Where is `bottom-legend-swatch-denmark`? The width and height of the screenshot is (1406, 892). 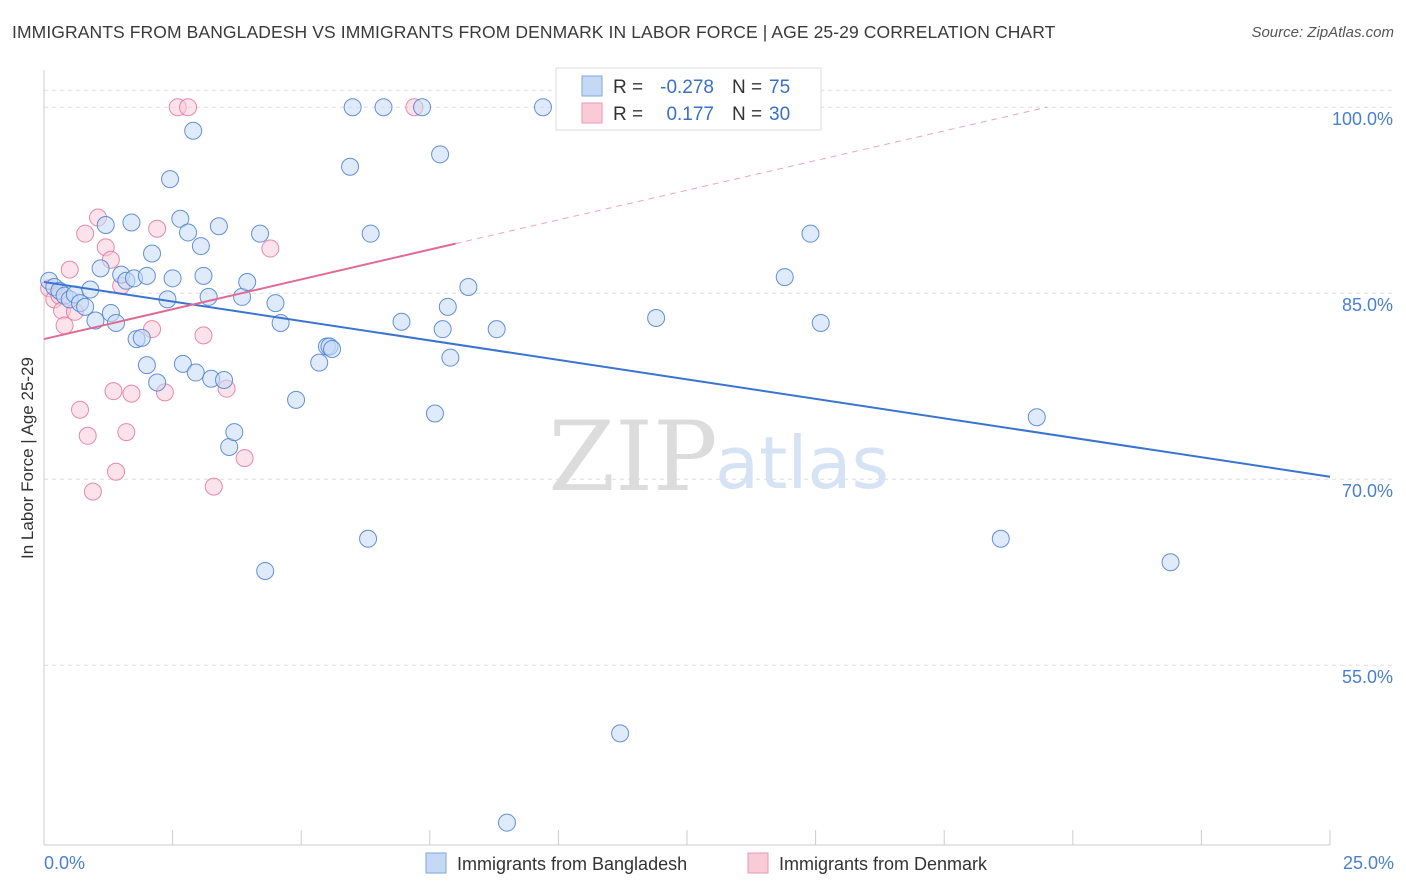
bottom-legend-swatch-denmark is located at coordinates (758, 863).